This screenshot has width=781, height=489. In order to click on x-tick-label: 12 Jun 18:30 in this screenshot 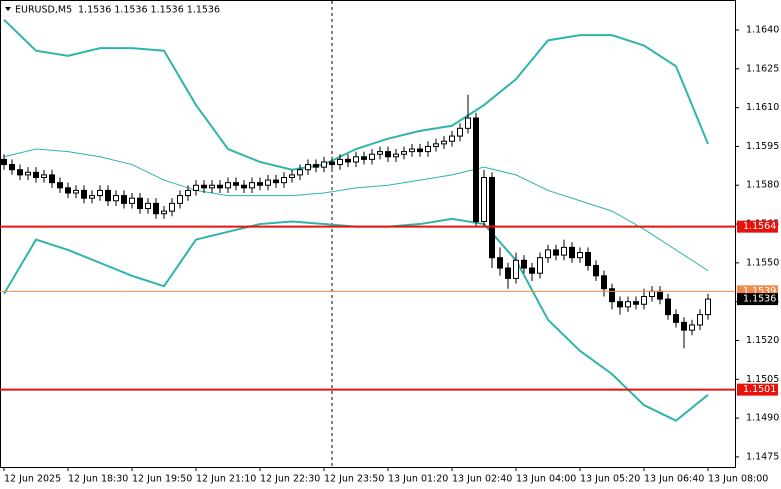, I will do `click(98, 479)`.